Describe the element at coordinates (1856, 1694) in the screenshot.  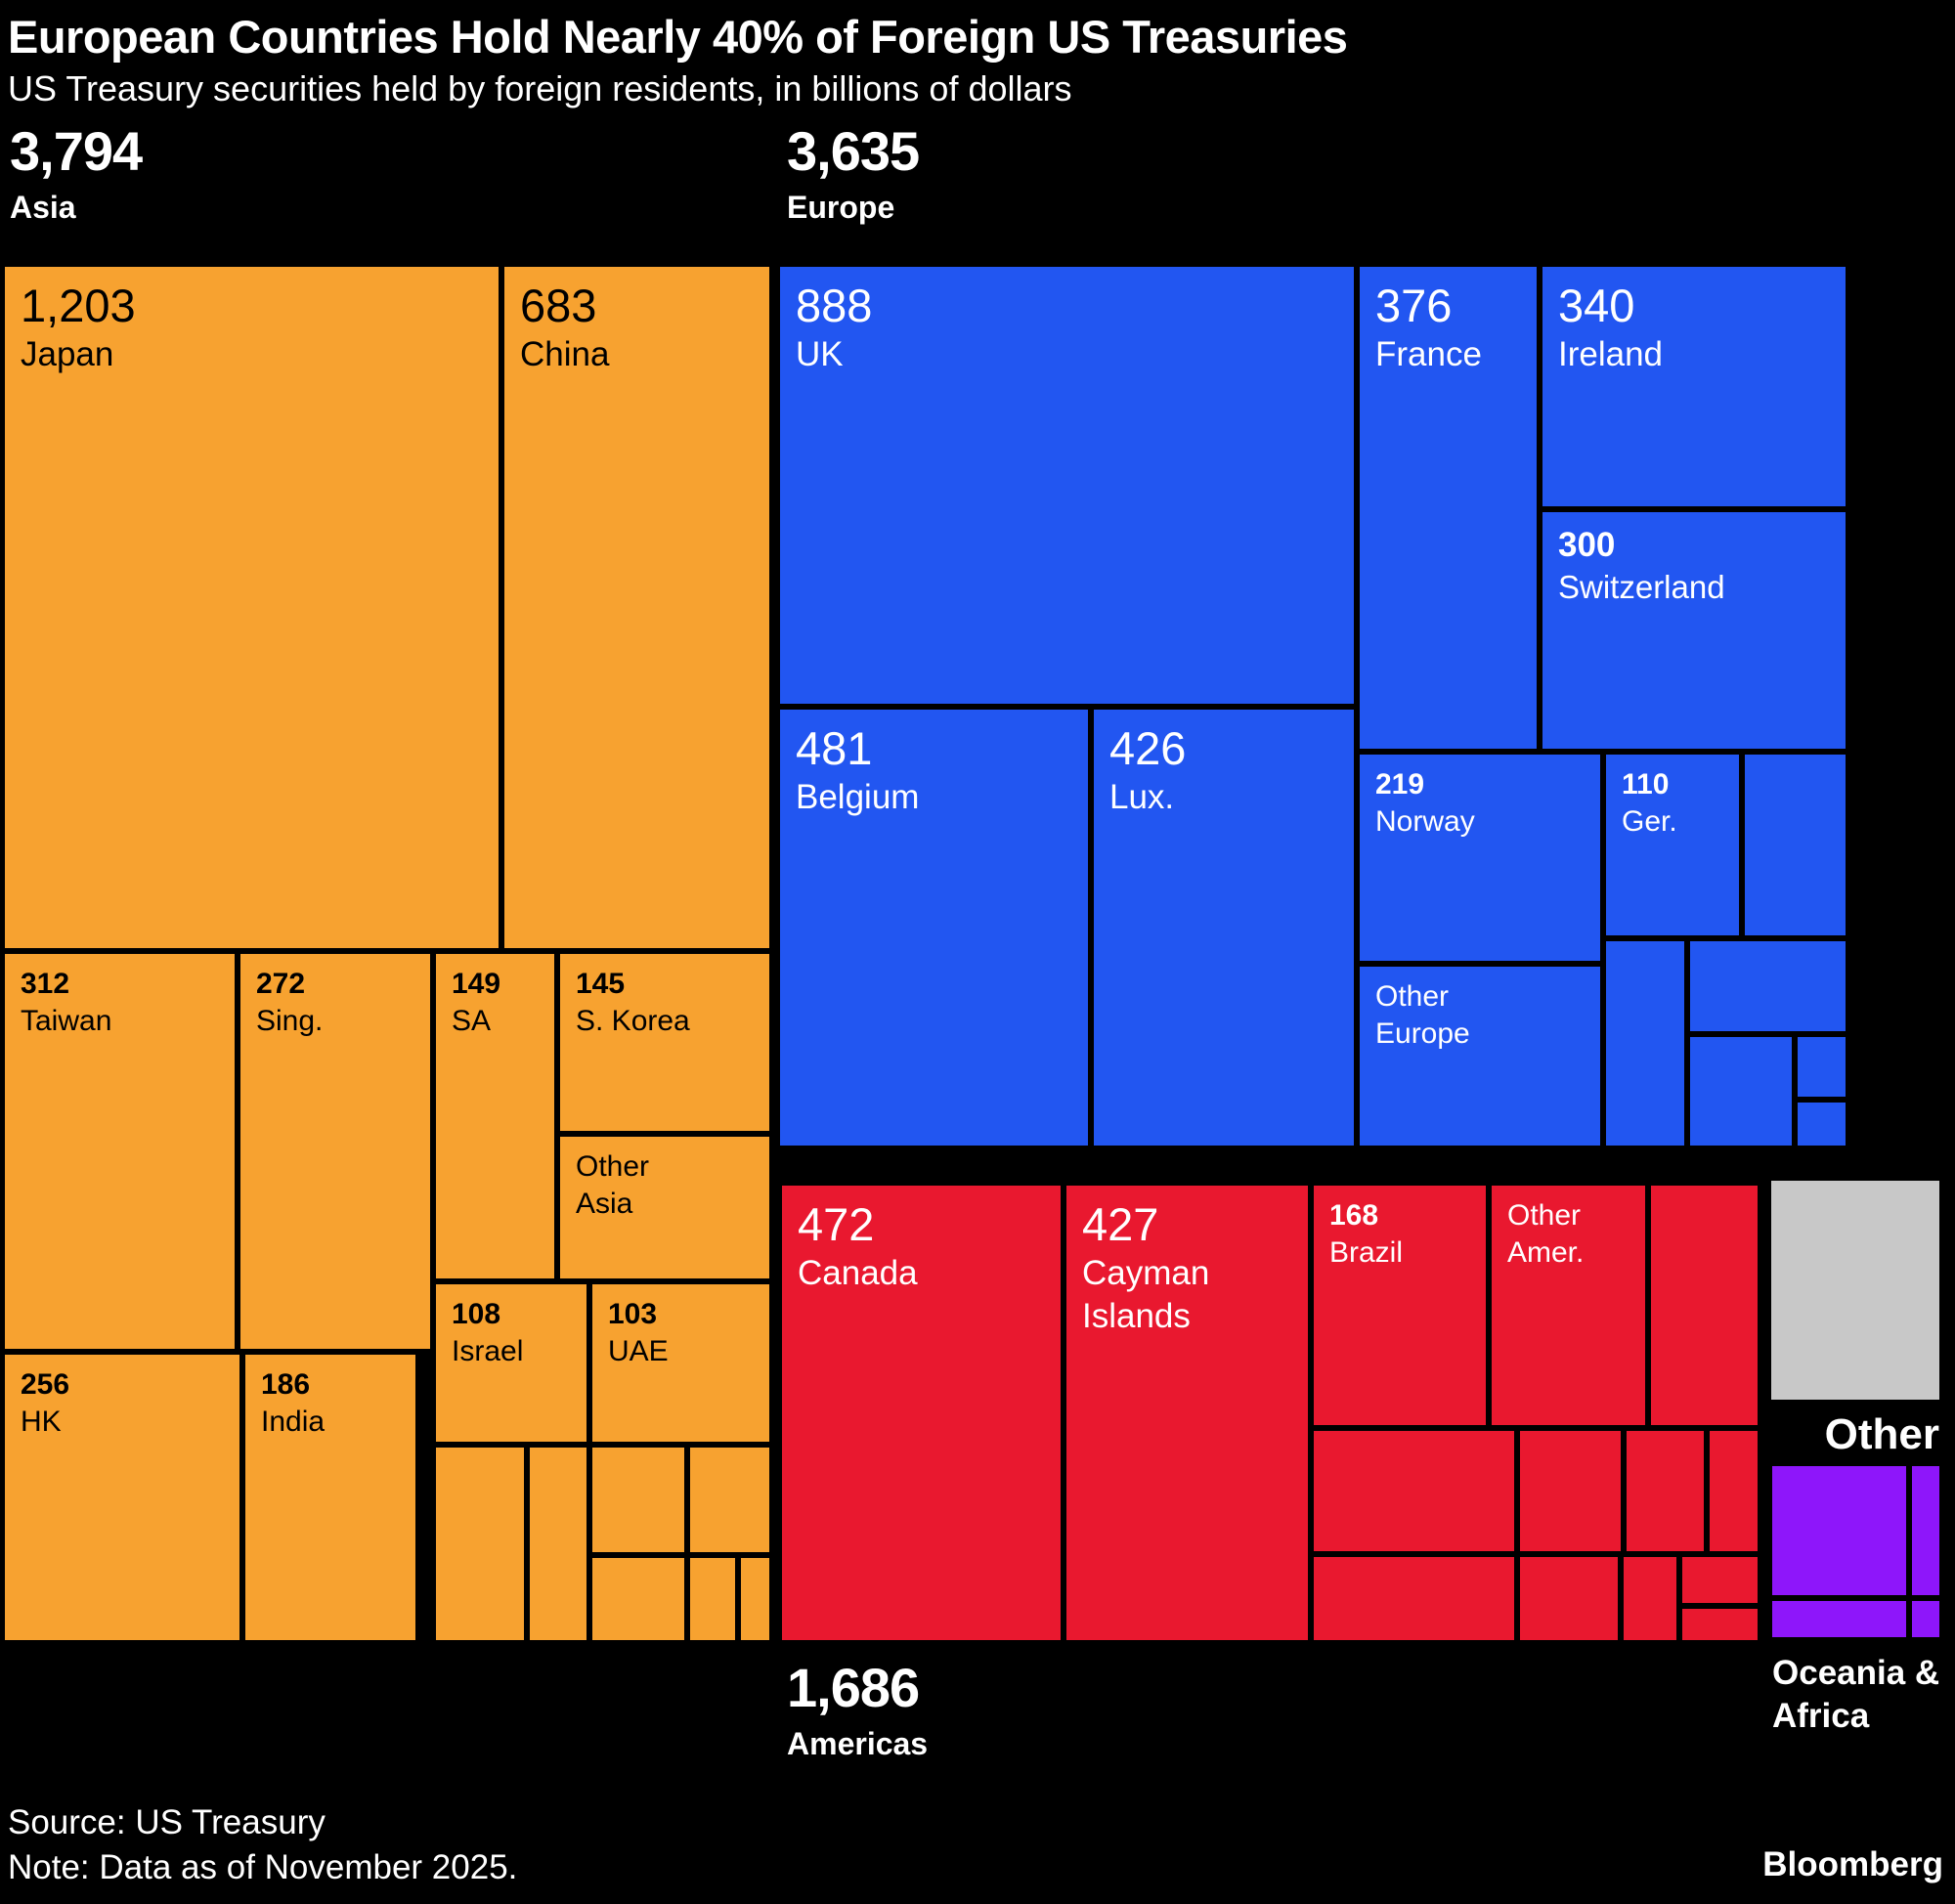
I see `oceania-africa-group-label: Oceania & Africa` at that location.